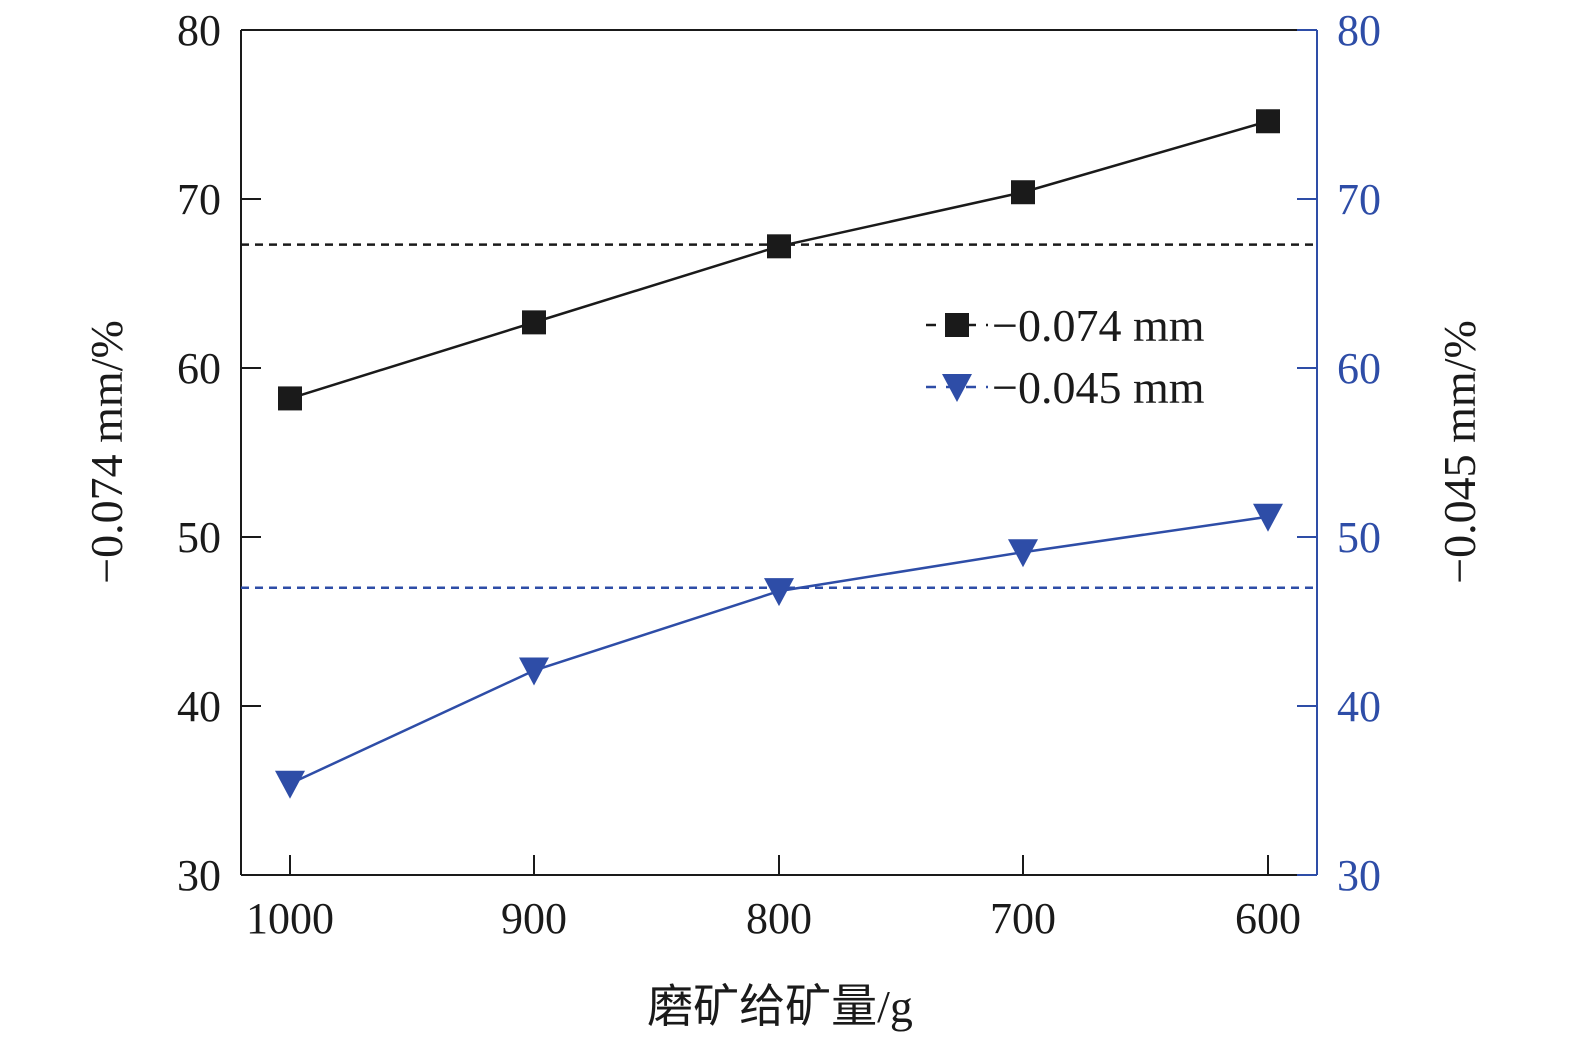  I want to click on legend-label-2: −0.045 mm, so click(1098, 387).